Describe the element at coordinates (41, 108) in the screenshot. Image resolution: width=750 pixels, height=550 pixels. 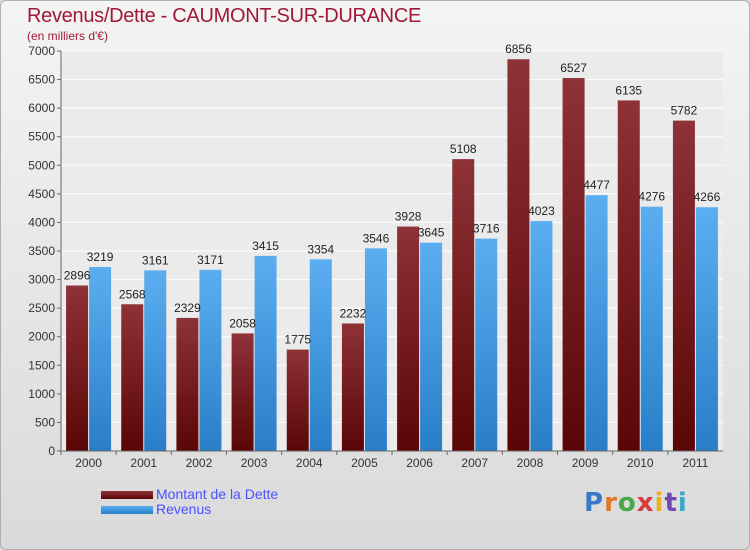
I see `y-tick-label: 6000` at that location.